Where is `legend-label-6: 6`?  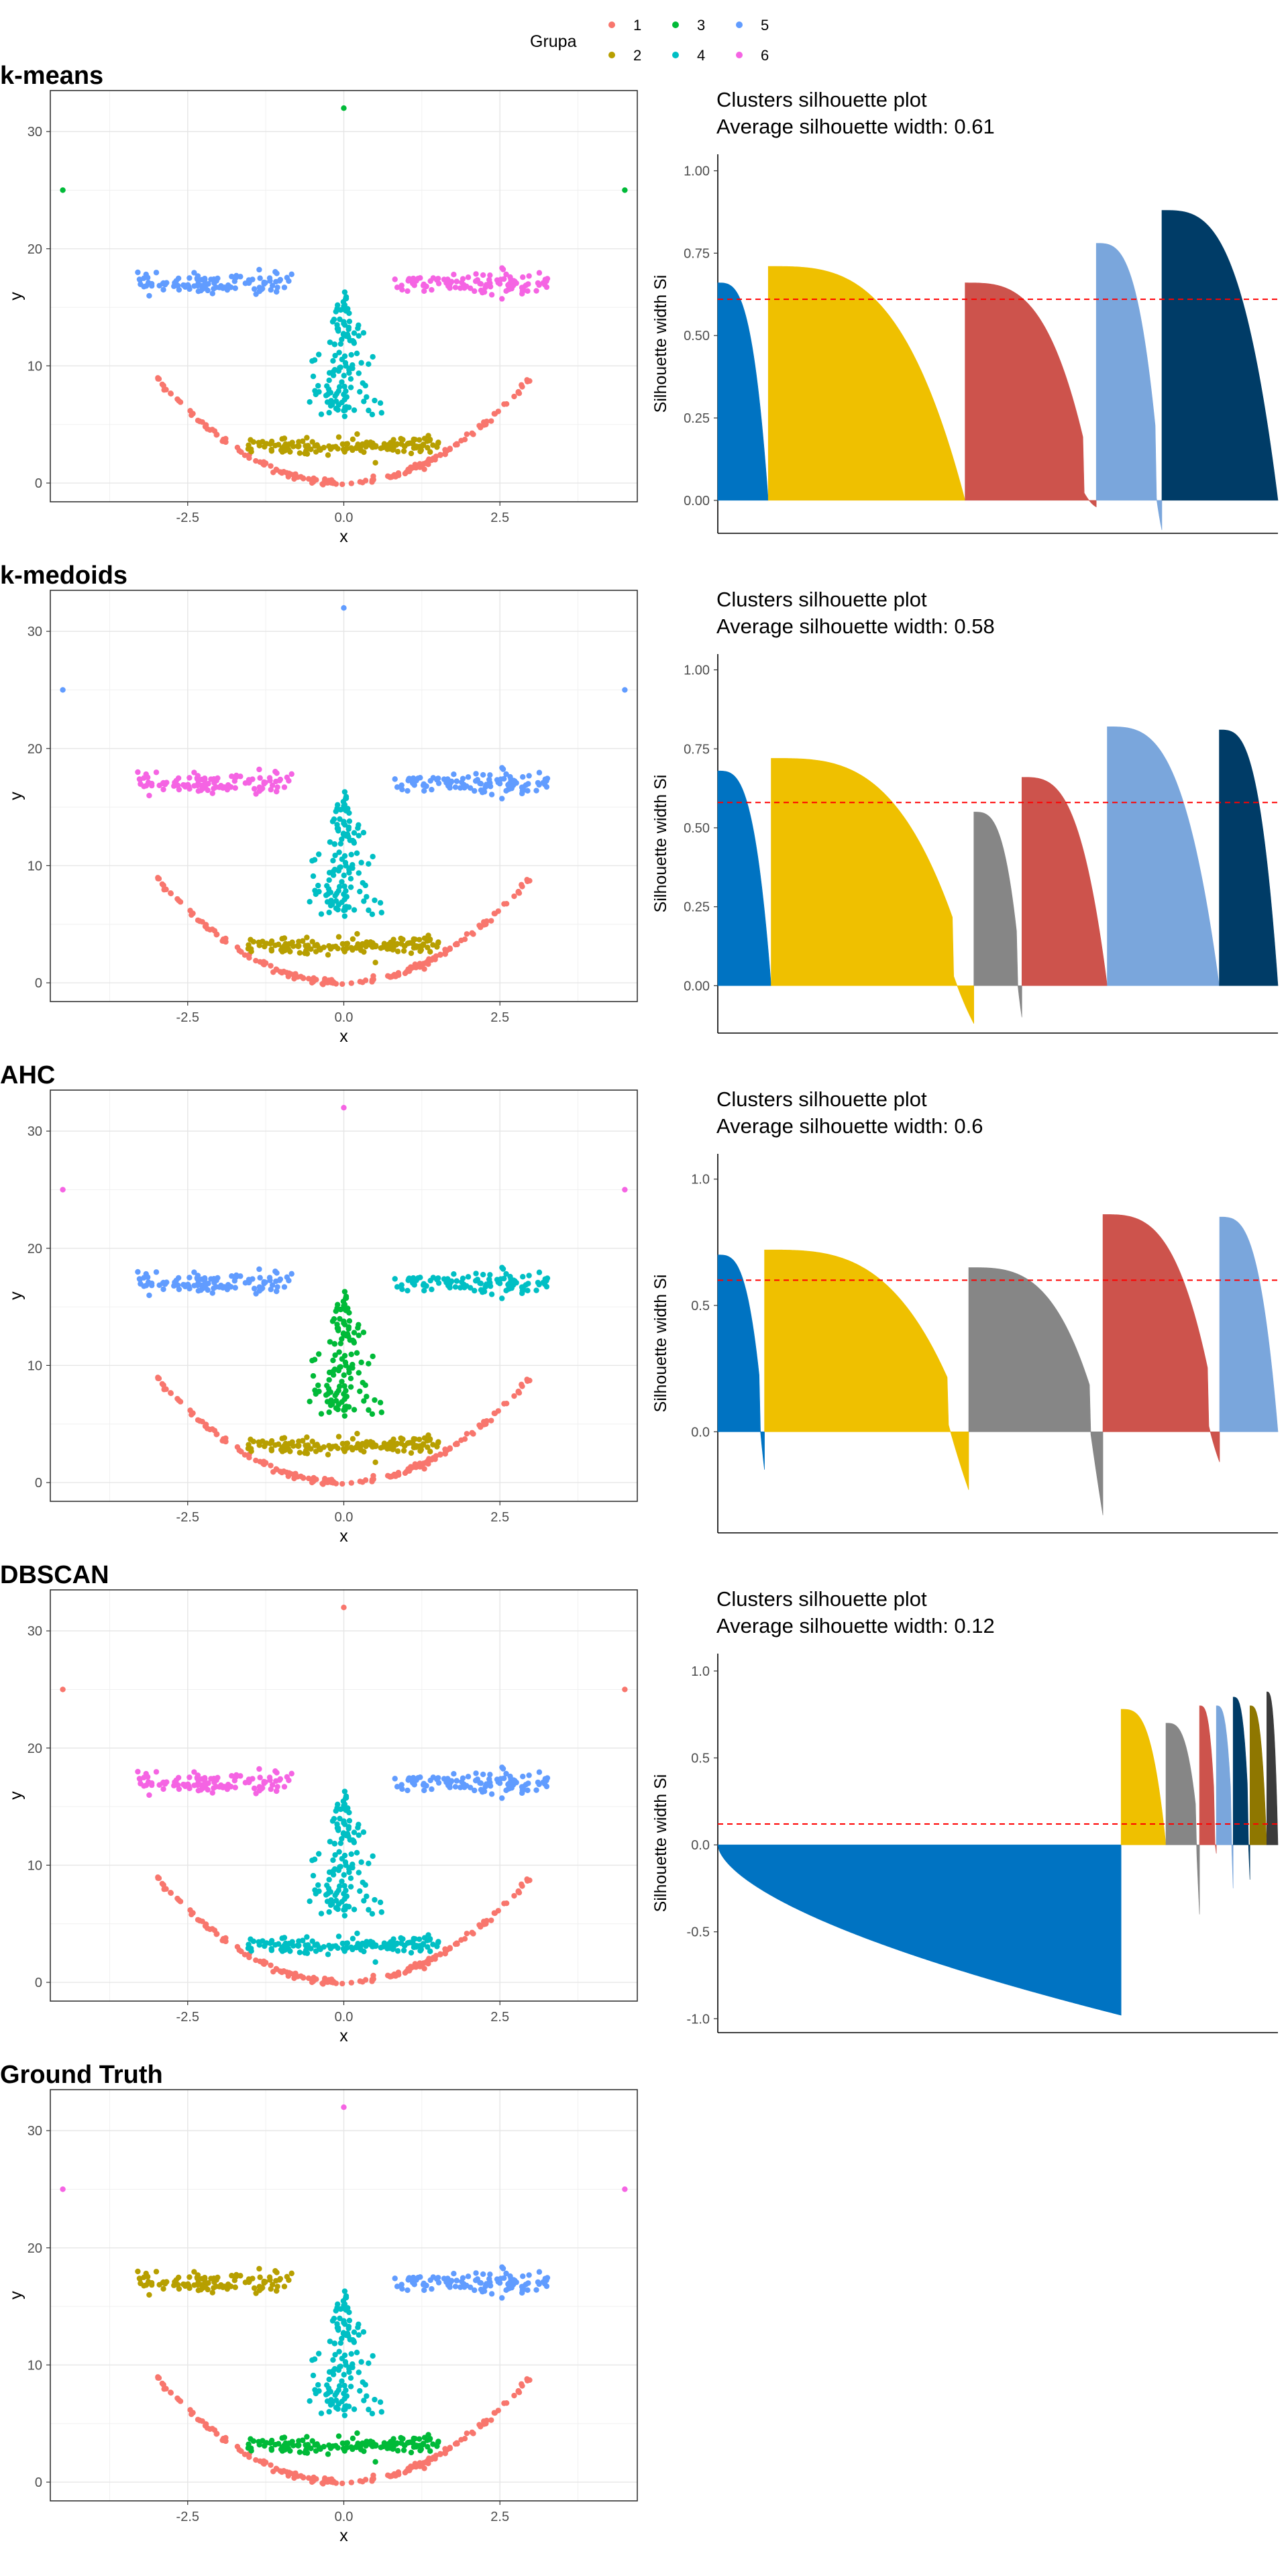
legend-label-6: 6 is located at coordinates (765, 55).